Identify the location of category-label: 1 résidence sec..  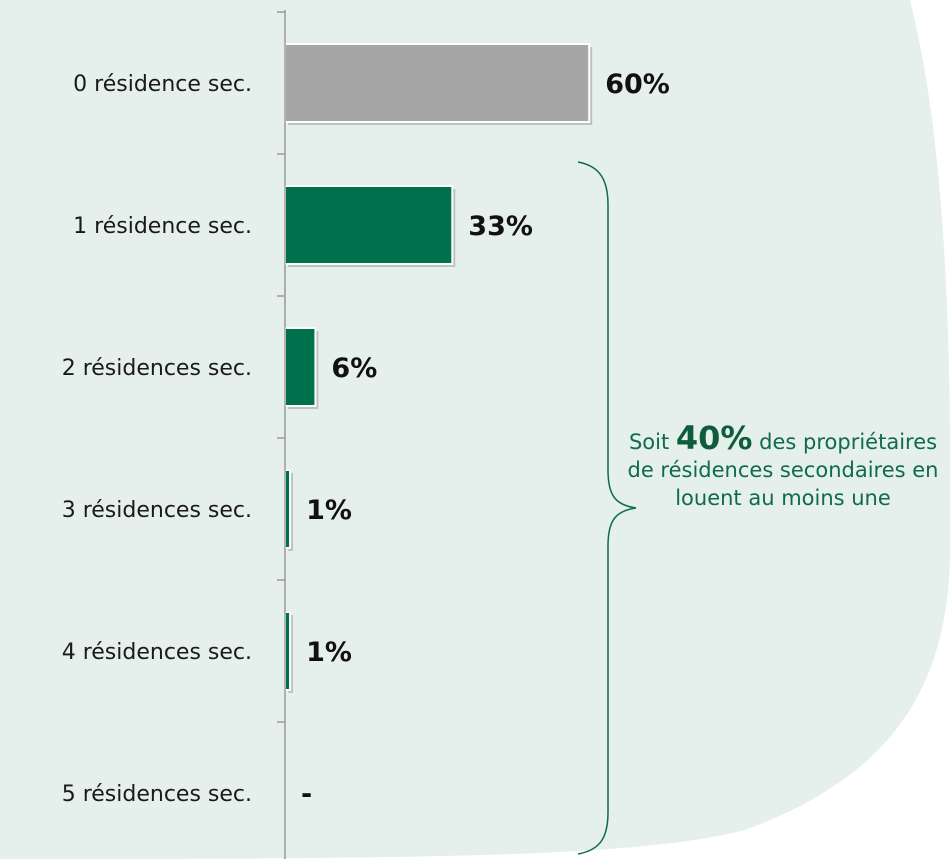
(162, 226).